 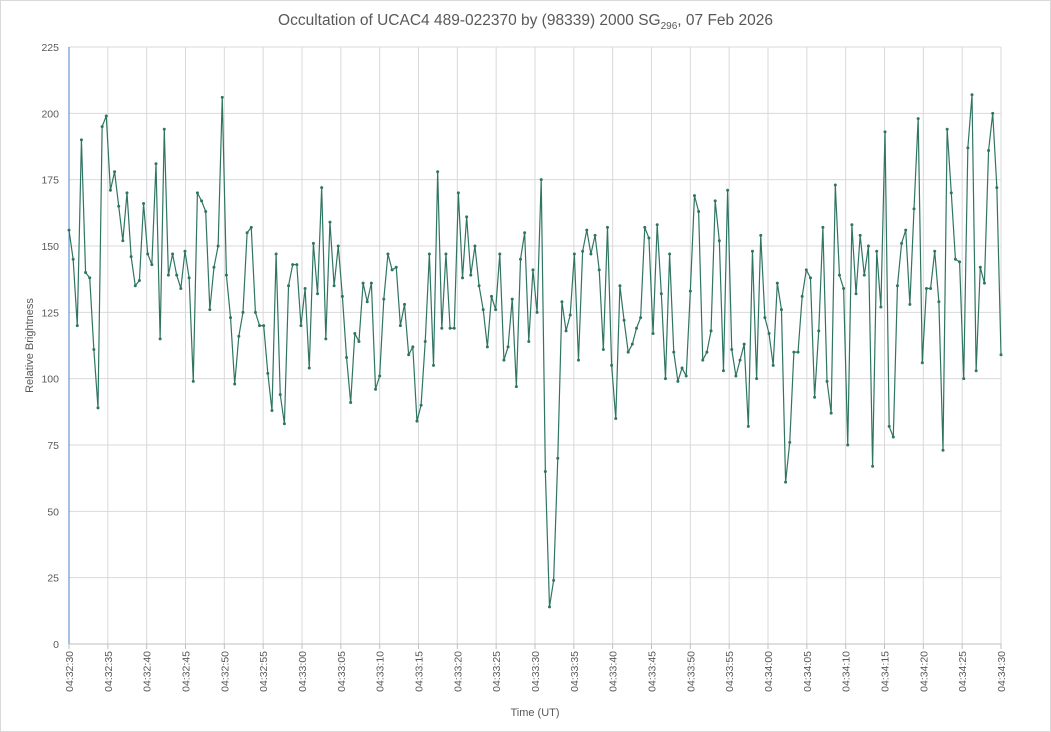 What do you see at coordinates (53, 512) in the screenshot?
I see `y-tick-label: 50` at bounding box center [53, 512].